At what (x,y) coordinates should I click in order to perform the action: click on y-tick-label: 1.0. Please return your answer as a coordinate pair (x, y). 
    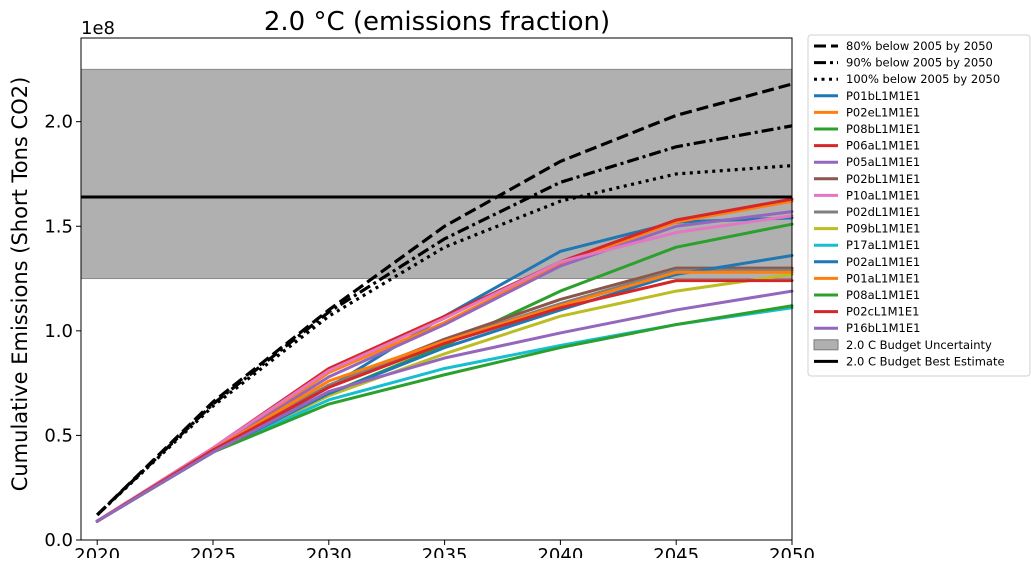
    Looking at the image, I should click on (58, 331).